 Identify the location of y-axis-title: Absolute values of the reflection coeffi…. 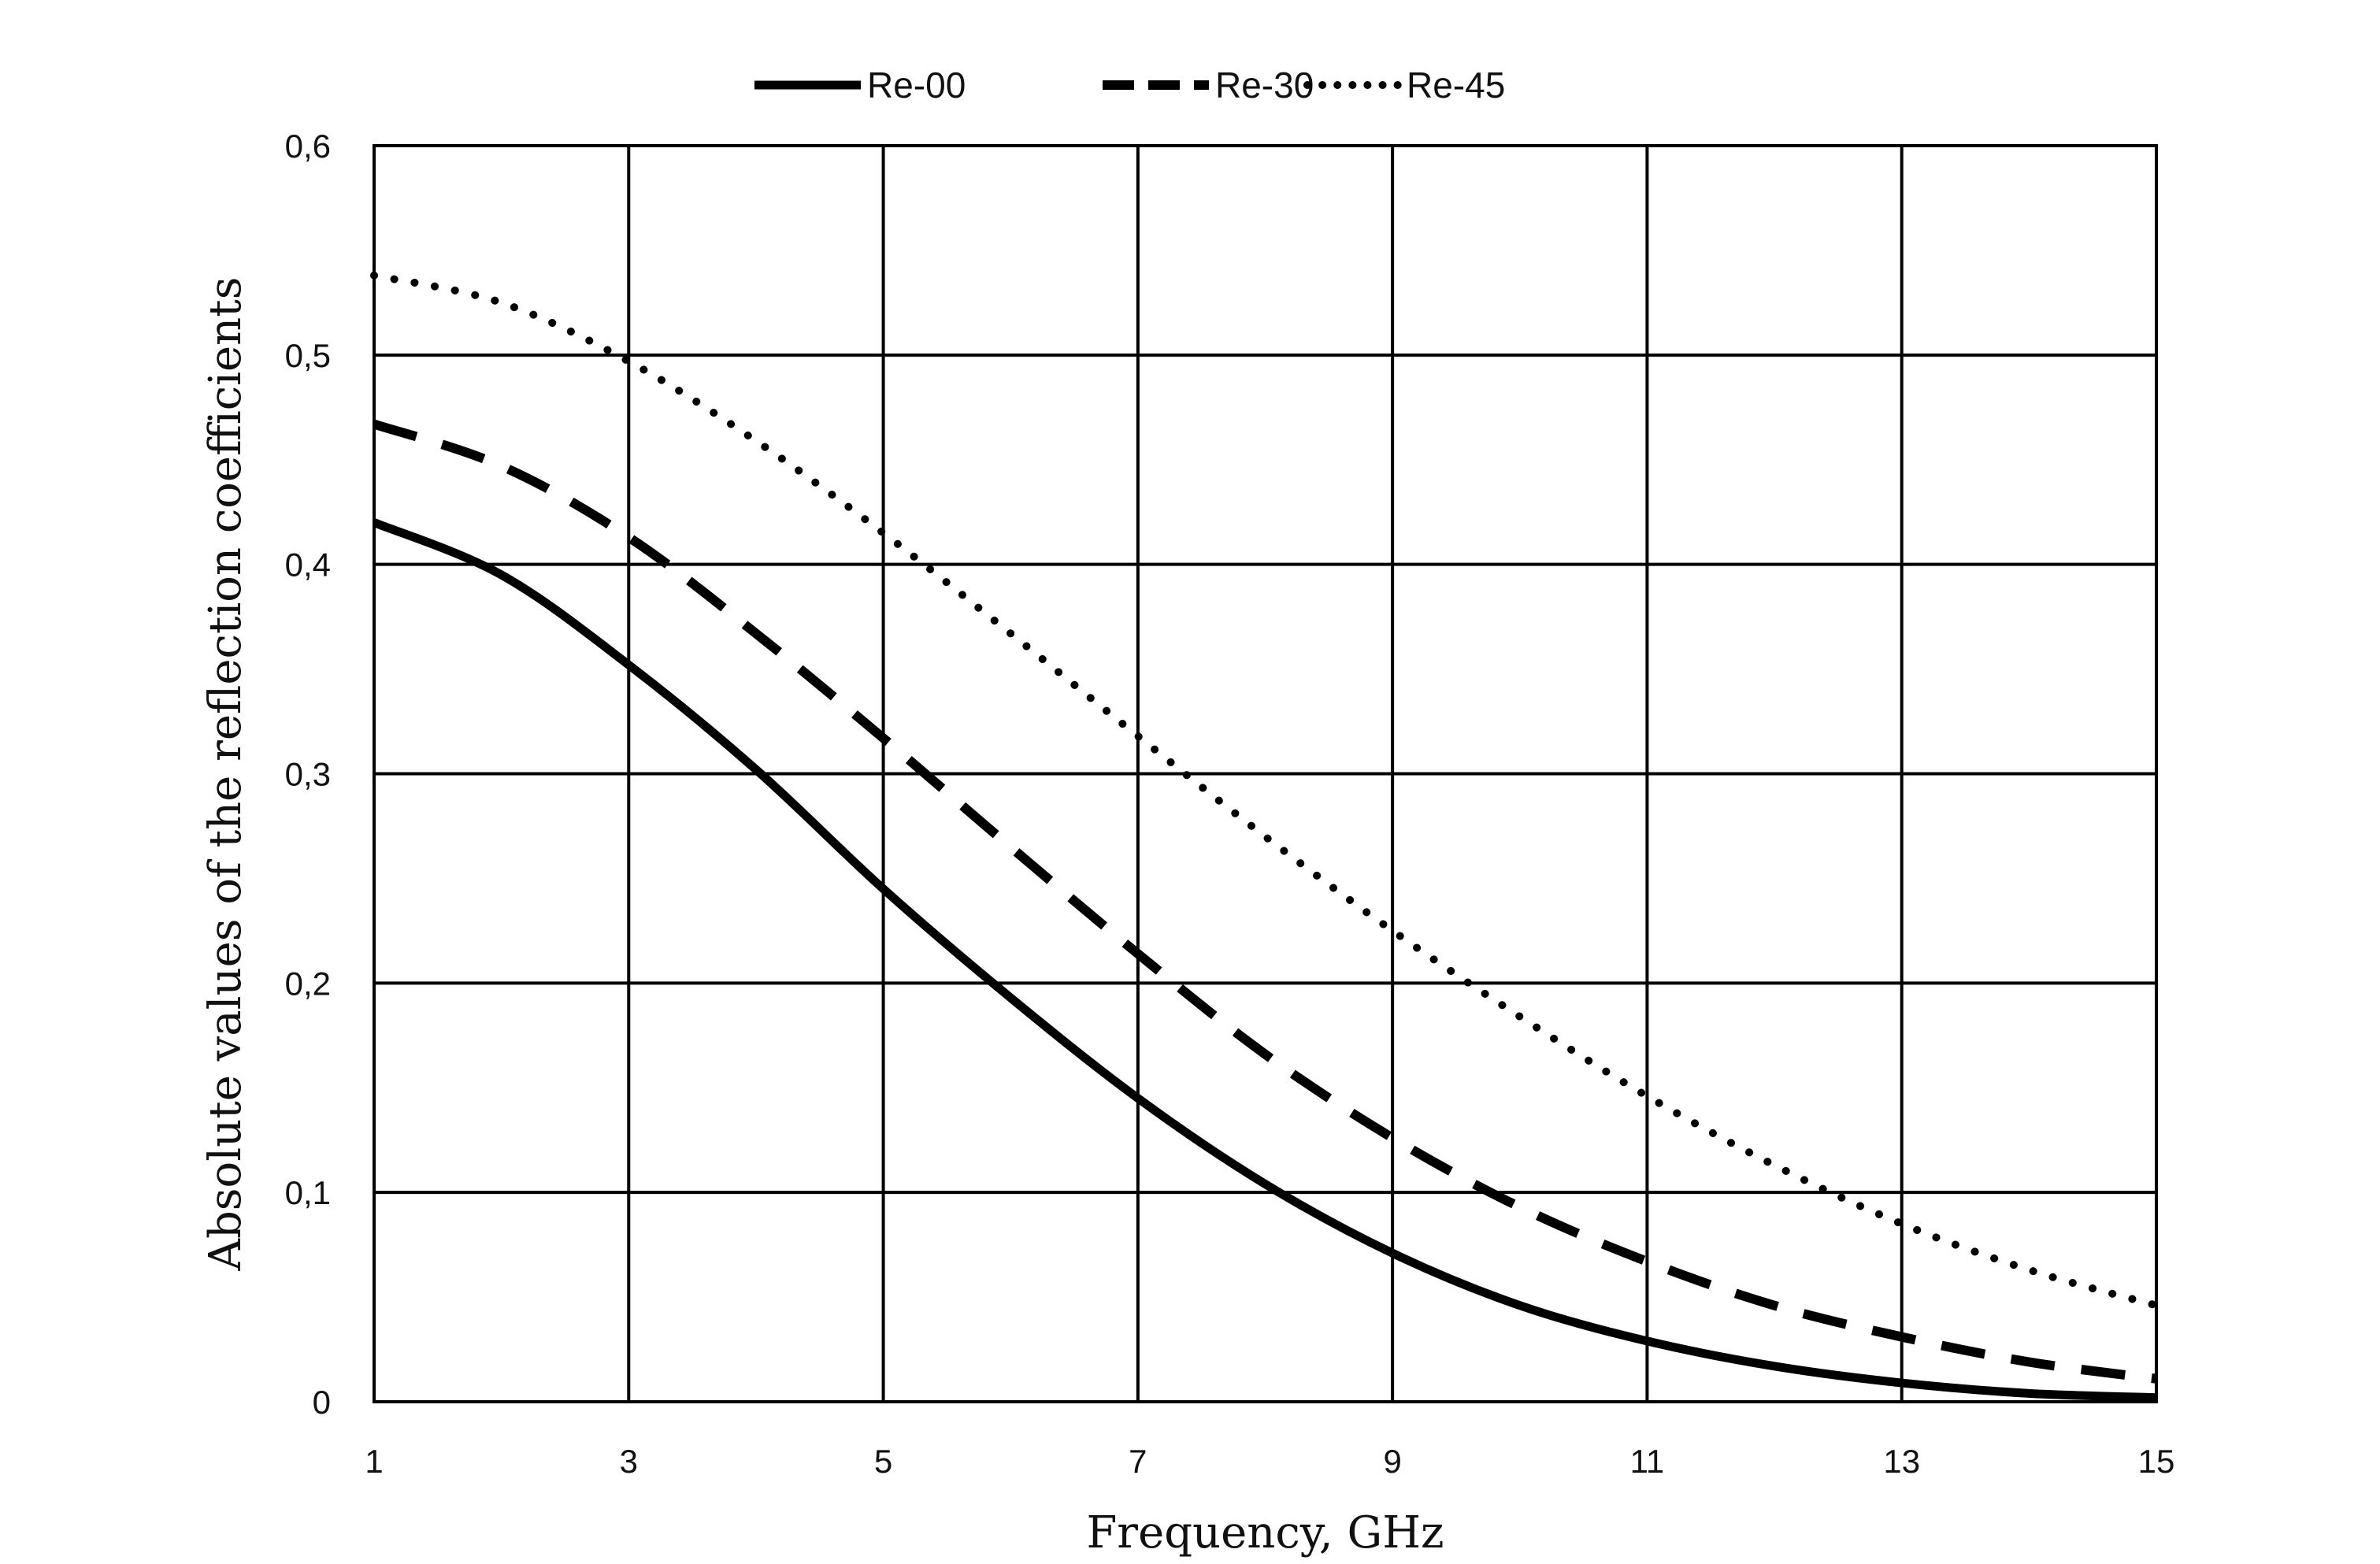
(225, 774).